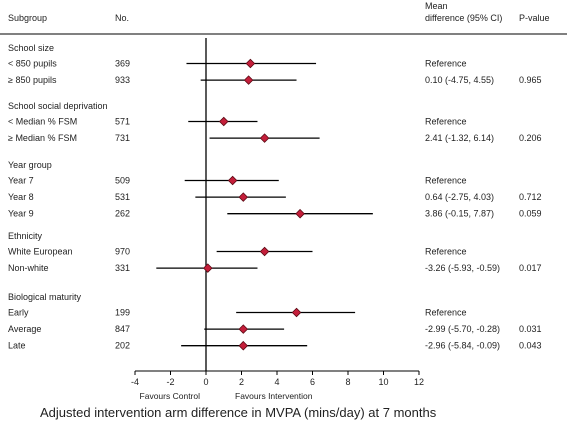 The image size is (567, 427). What do you see at coordinates (530, 197) in the screenshot?
I see `row-pvalue: 0.712` at bounding box center [530, 197].